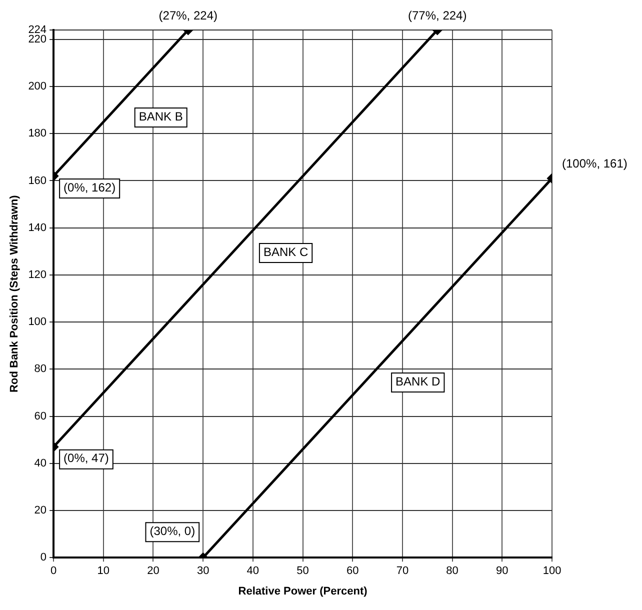  Describe the element at coordinates (37, 322) in the screenshot. I see `y-tick-label: 100` at that location.